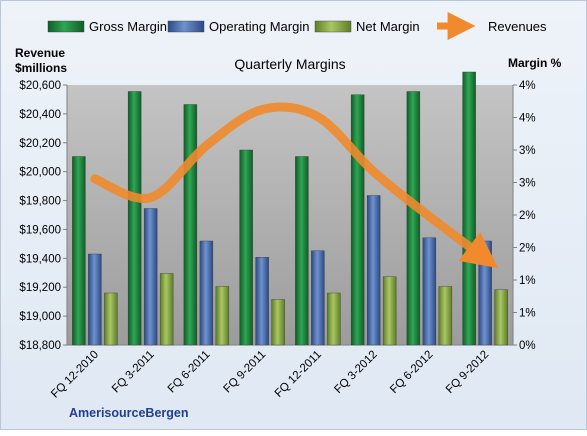  I want to click on left-tick-label: $19,800, so click(40, 202).